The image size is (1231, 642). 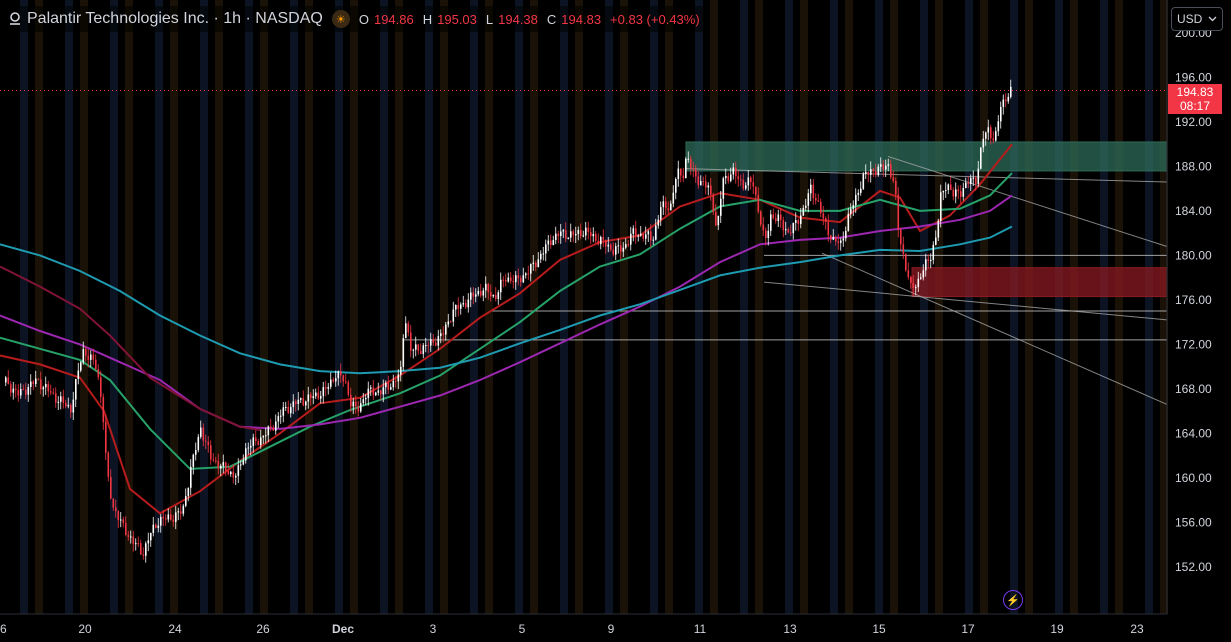 I want to click on symbol-title: Palantir Technologies Inc. · 1h · NASDAQ, so click(x=175, y=18).